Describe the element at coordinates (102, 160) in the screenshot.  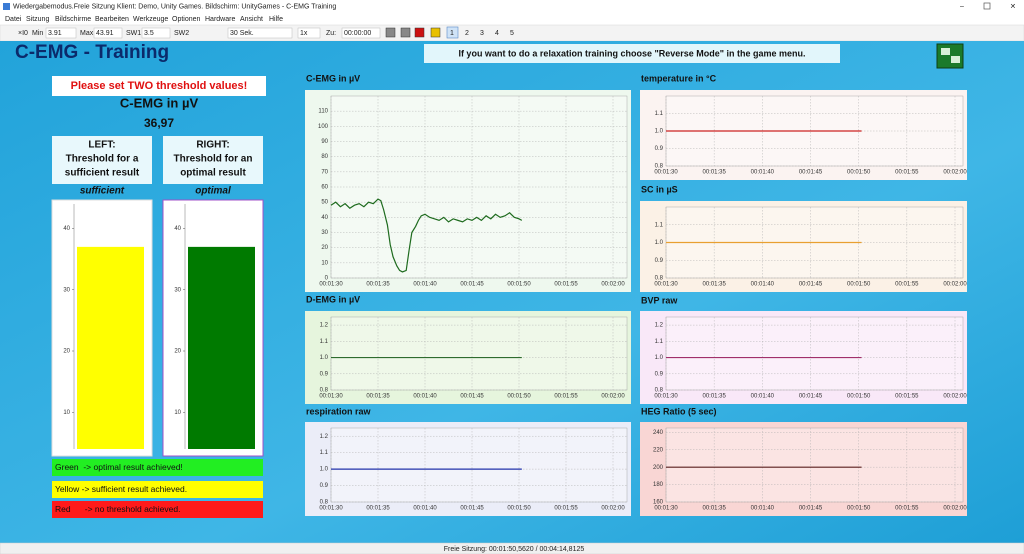
I see `left-threshold-box` at that location.